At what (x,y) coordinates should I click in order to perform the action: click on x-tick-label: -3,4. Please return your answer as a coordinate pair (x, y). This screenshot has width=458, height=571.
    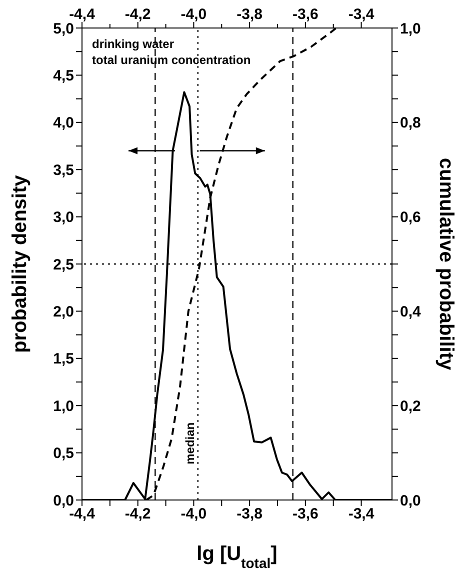
    Looking at the image, I should click on (361, 14).